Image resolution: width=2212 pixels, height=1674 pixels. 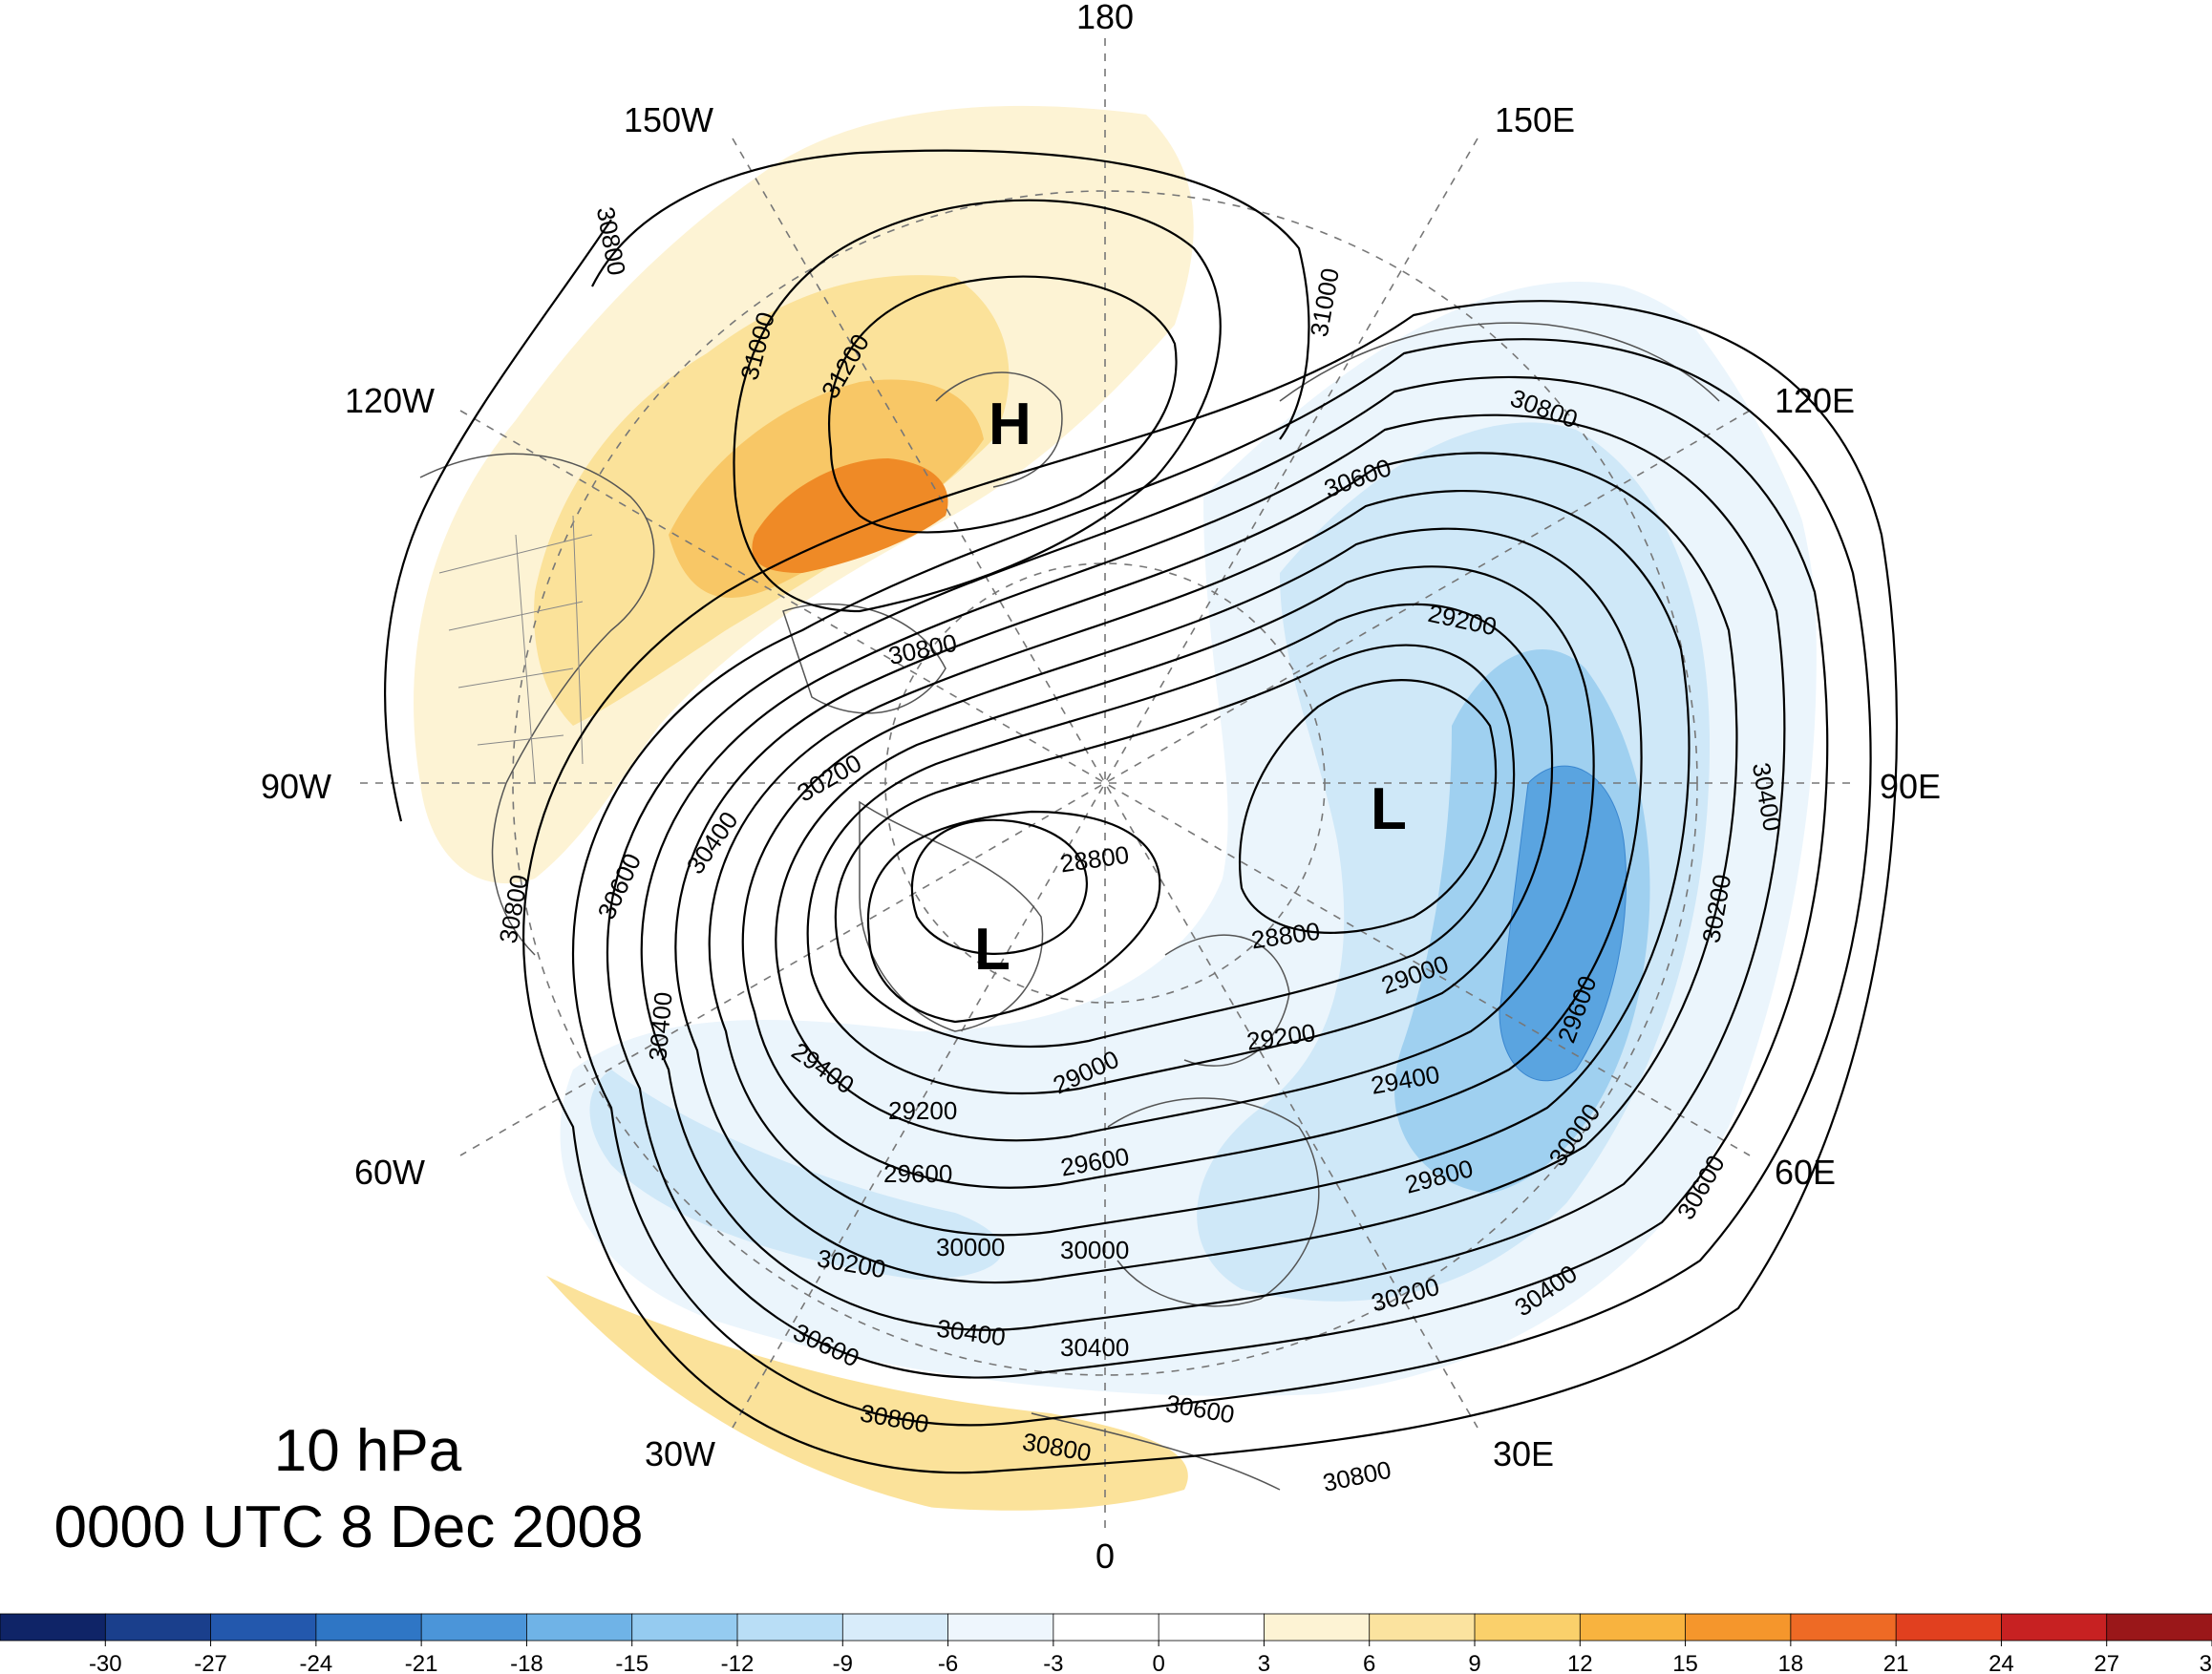 I want to click on negative-anomaly-core, so click(x=1563, y=923).